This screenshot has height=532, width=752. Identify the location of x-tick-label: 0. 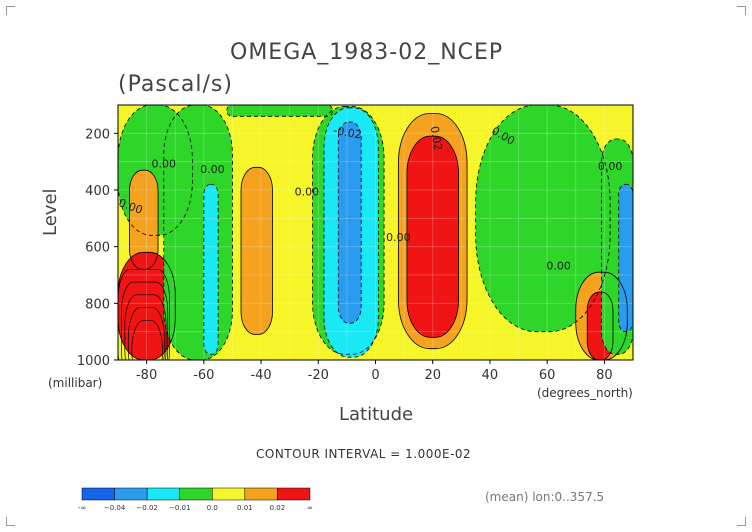
(375, 375).